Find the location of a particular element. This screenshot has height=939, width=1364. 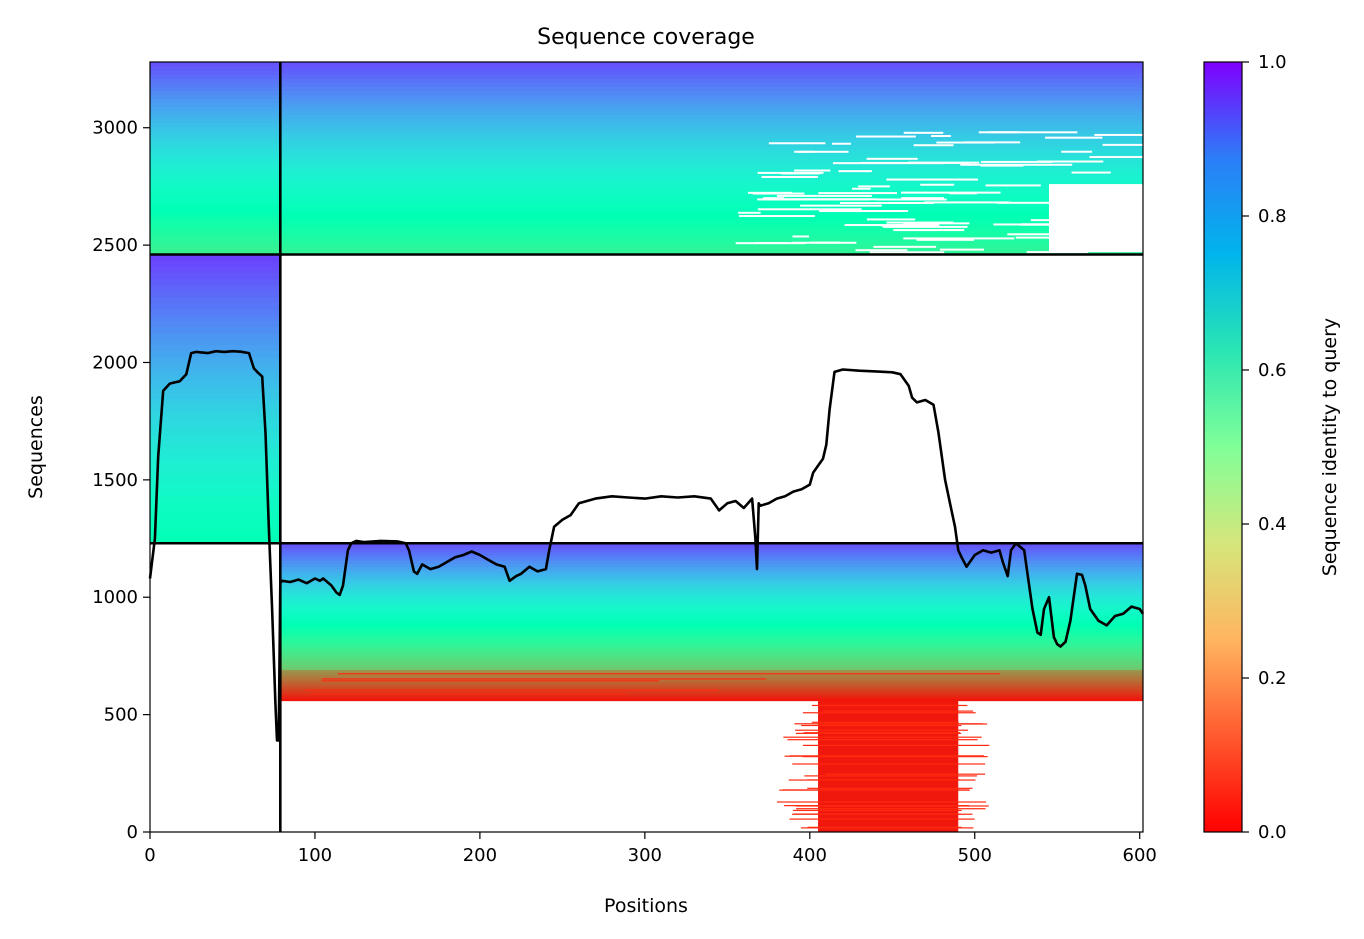

y-axis-label: Sequences is located at coordinates (36, 447).